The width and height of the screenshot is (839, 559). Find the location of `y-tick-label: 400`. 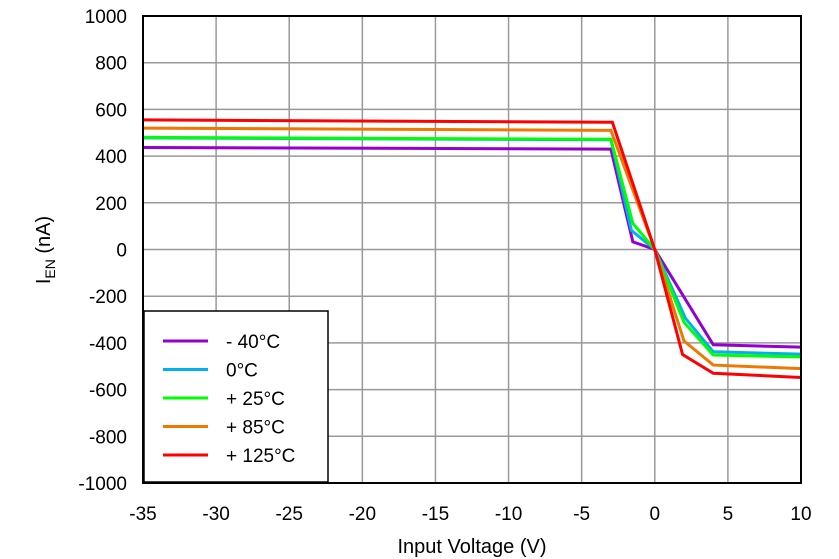

y-tick-label: 400 is located at coordinates (111, 157).